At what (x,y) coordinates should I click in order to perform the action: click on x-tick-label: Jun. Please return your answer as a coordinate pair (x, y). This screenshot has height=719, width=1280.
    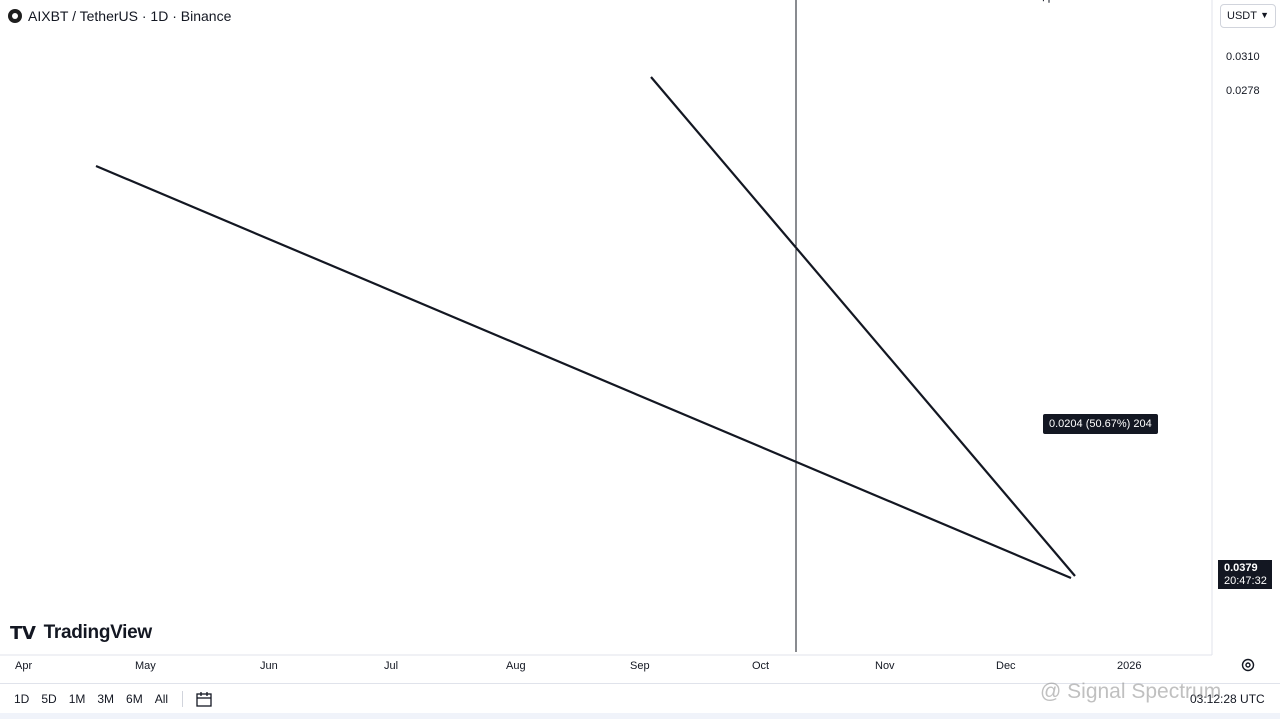
    Looking at the image, I should click on (269, 666).